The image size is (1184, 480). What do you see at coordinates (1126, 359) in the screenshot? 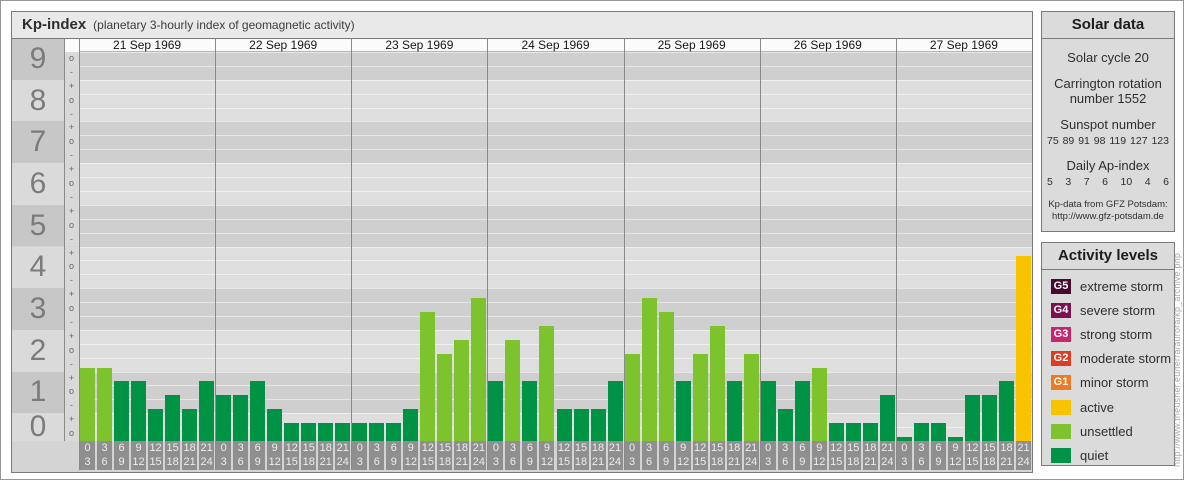
I see `activity-level-label: moderate storm` at bounding box center [1126, 359].